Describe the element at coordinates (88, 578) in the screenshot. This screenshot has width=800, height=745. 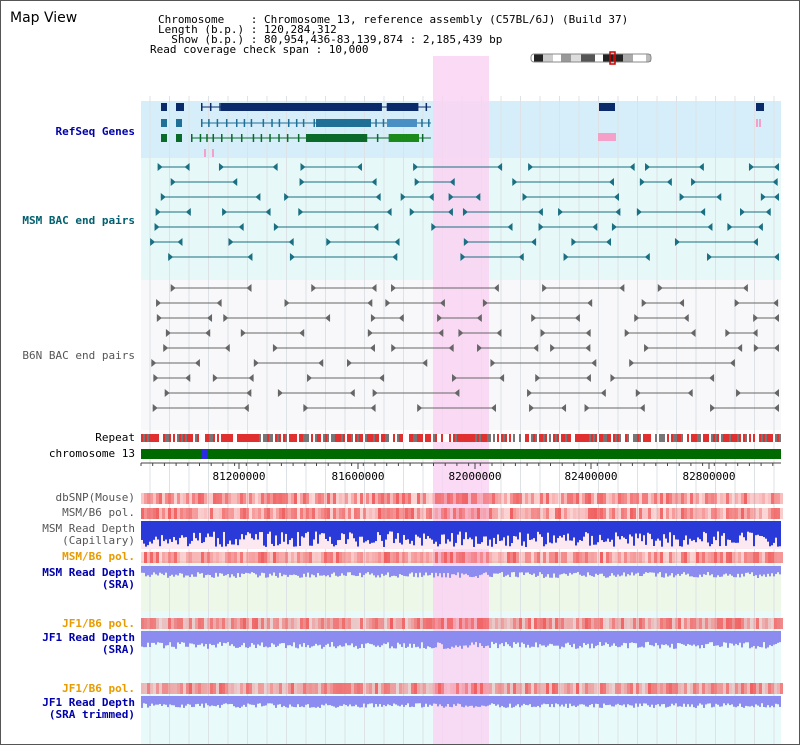
I see `msm-read-depth-sra-label: MSM Read Depth (SRA)` at that location.